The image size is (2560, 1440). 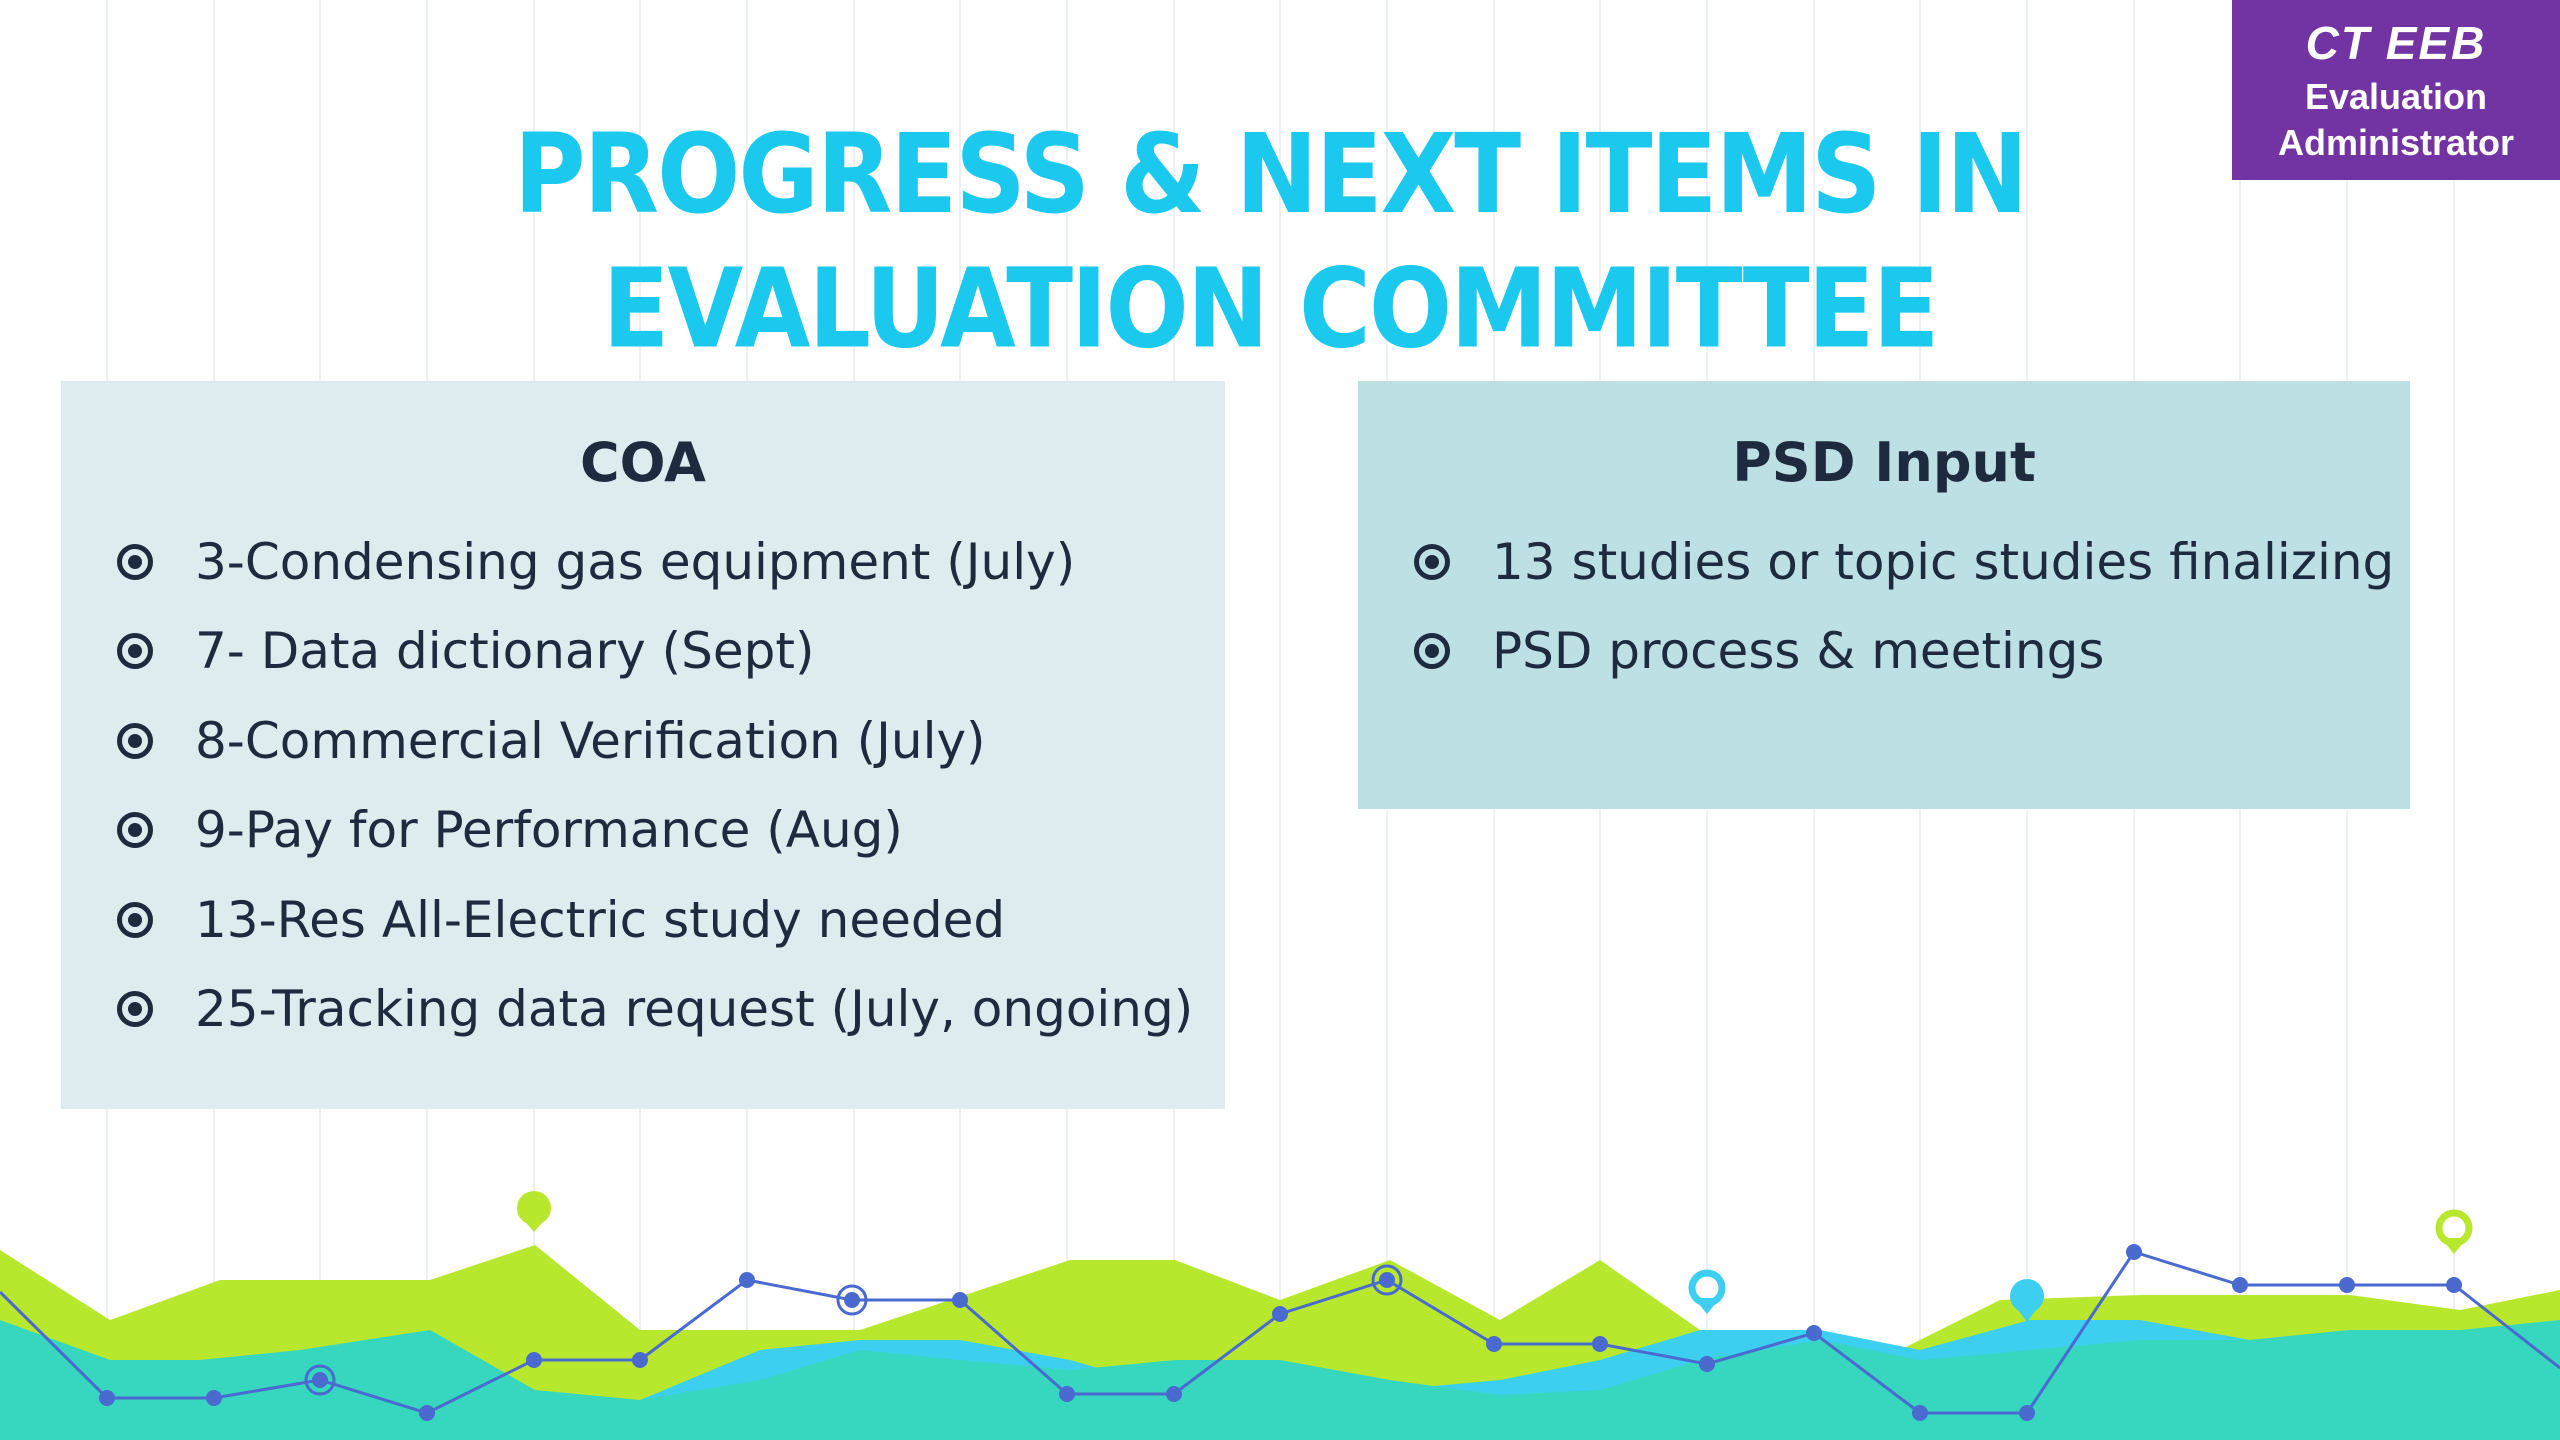 What do you see at coordinates (635, 561) in the screenshot?
I see `coa-item-text: 3-Condensing gas equipment (July)` at bounding box center [635, 561].